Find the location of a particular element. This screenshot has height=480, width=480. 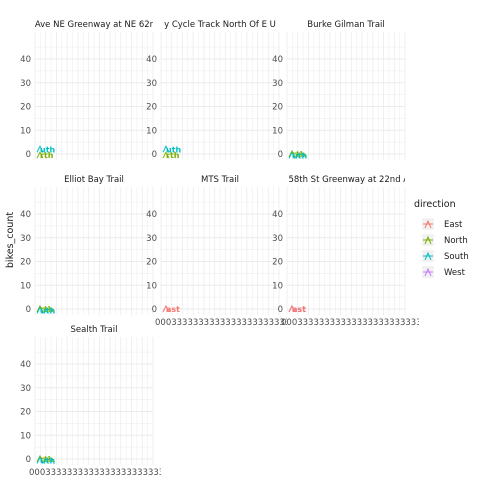

legend-label: West is located at coordinates (455, 273).